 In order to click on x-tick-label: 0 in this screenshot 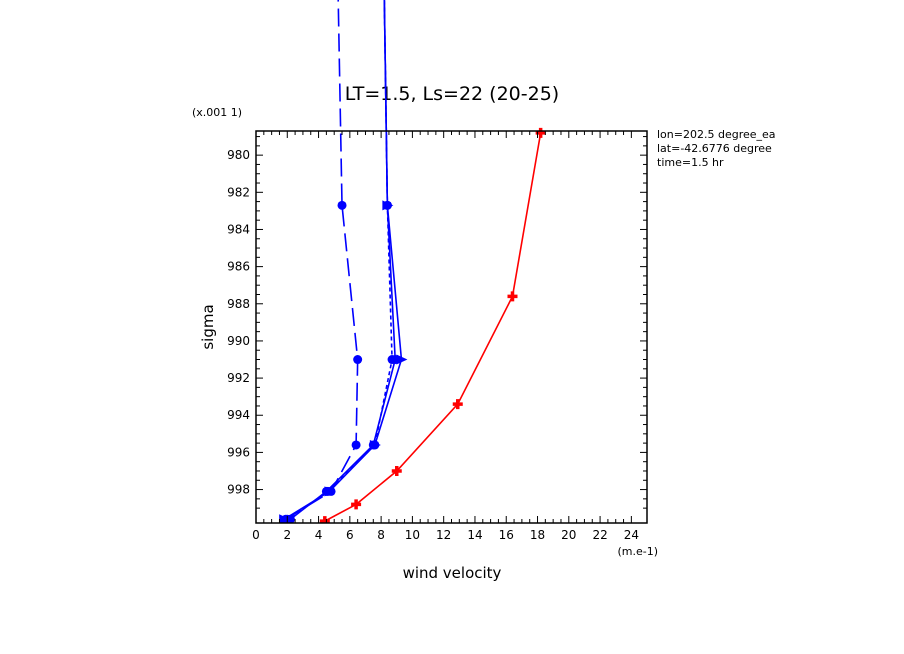, I will do `click(256, 535)`.